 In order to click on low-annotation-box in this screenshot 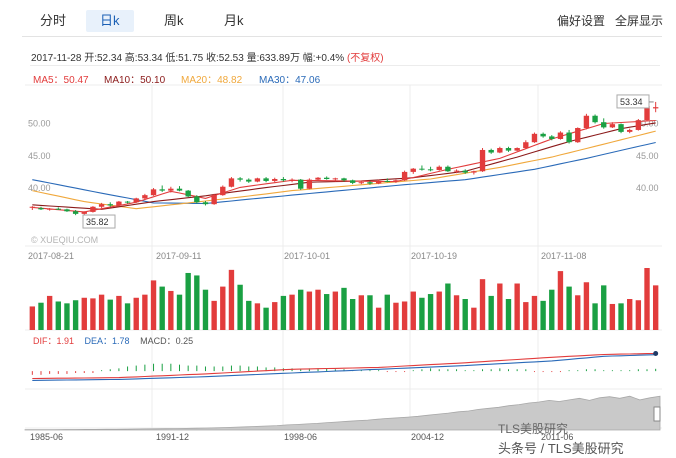, I will do `click(99, 221)`.